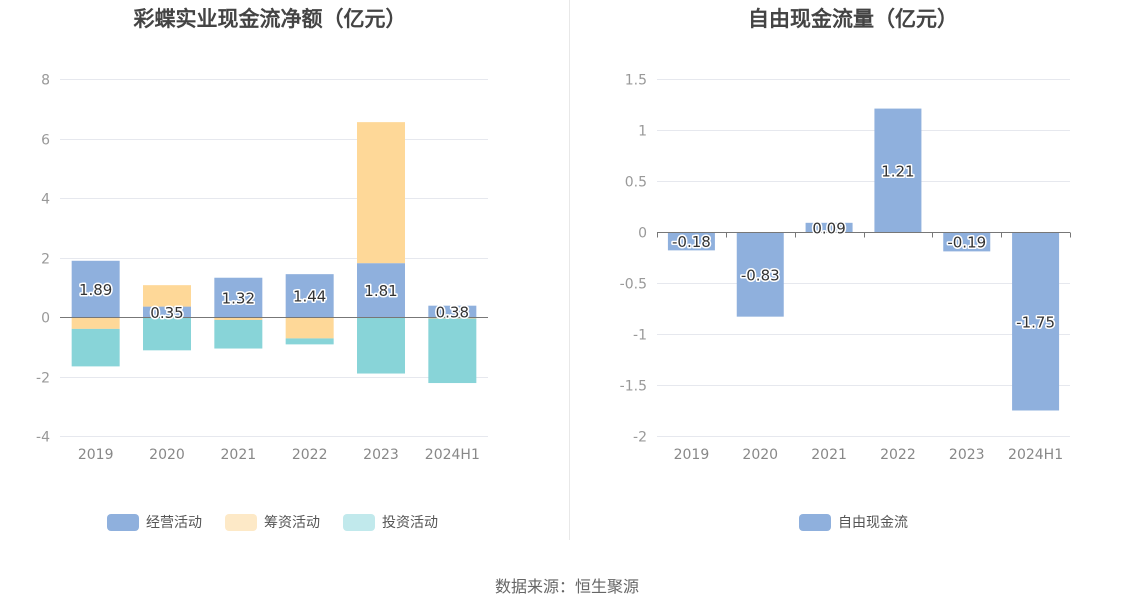 The width and height of the screenshot is (1134, 612). I want to click on y-tick-label: 4, so click(45, 200).